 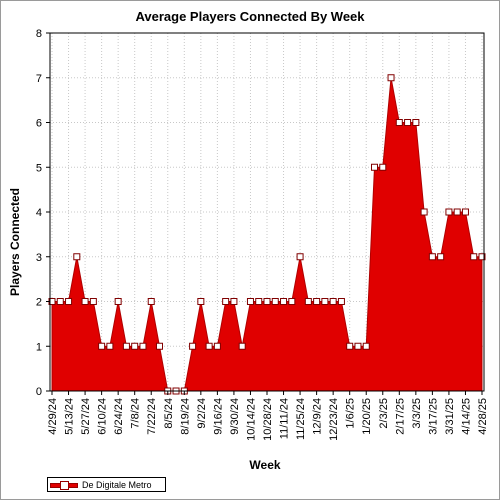 What do you see at coordinates (265, 465) in the screenshot?
I see `x-axis-label: Week` at bounding box center [265, 465].